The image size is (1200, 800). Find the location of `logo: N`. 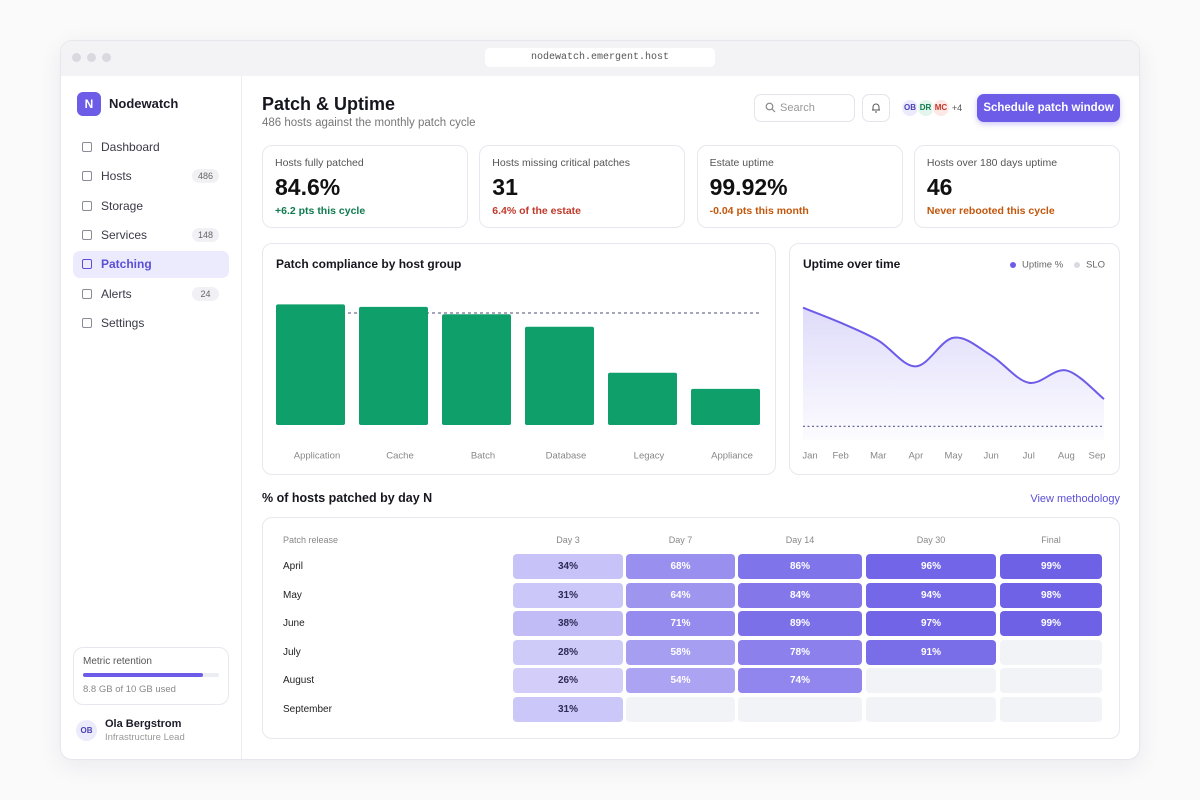

logo: N is located at coordinates (89, 104).